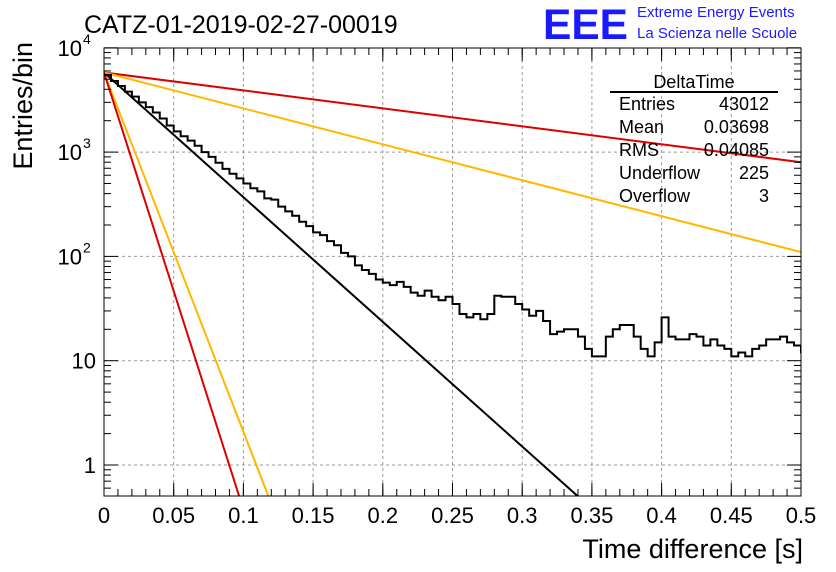 This screenshot has height=572, width=836. I want to click on stats-value: 3, so click(764, 196).